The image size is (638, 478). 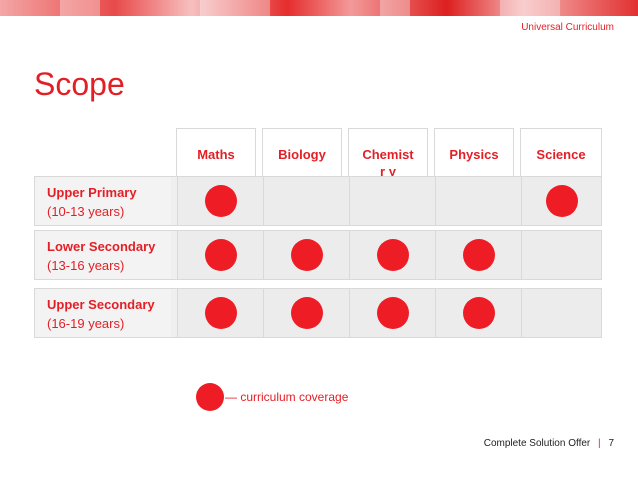 What do you see at coordinates (86, 265) in the screenshot?
I see `row-age: (13-16 years)` at bounding box center [86, 265].